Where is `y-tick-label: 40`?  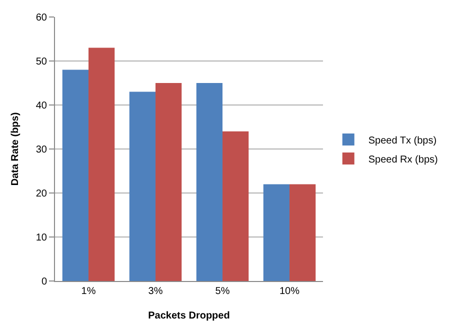
y-tick-label: 40 is located at coordinates (42, 106).